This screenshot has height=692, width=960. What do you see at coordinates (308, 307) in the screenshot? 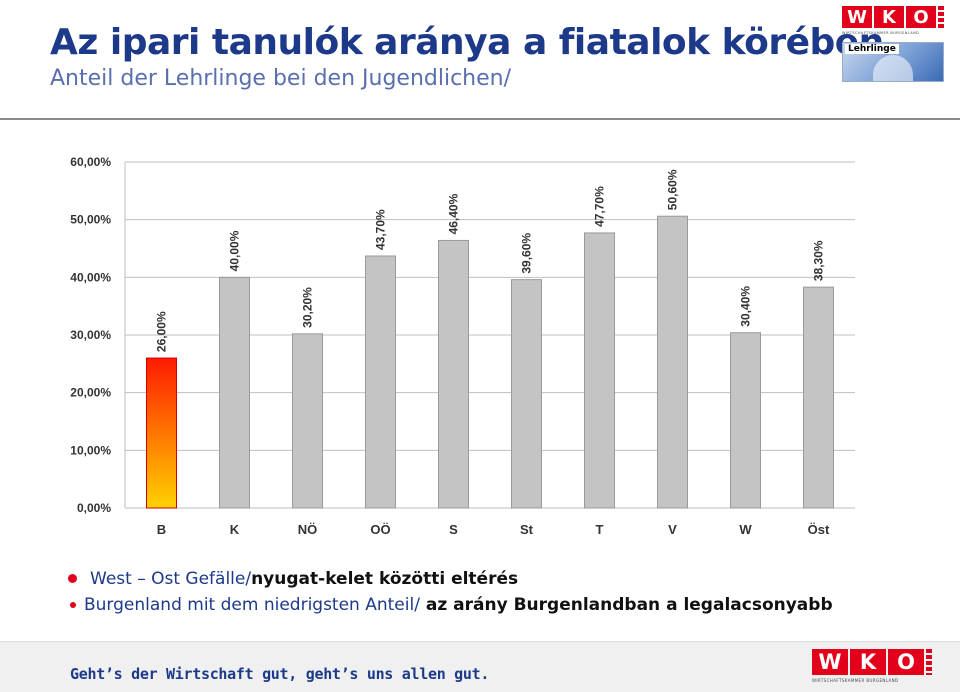
I see `data-label: 30,20%` at bounding box center [308, 307].